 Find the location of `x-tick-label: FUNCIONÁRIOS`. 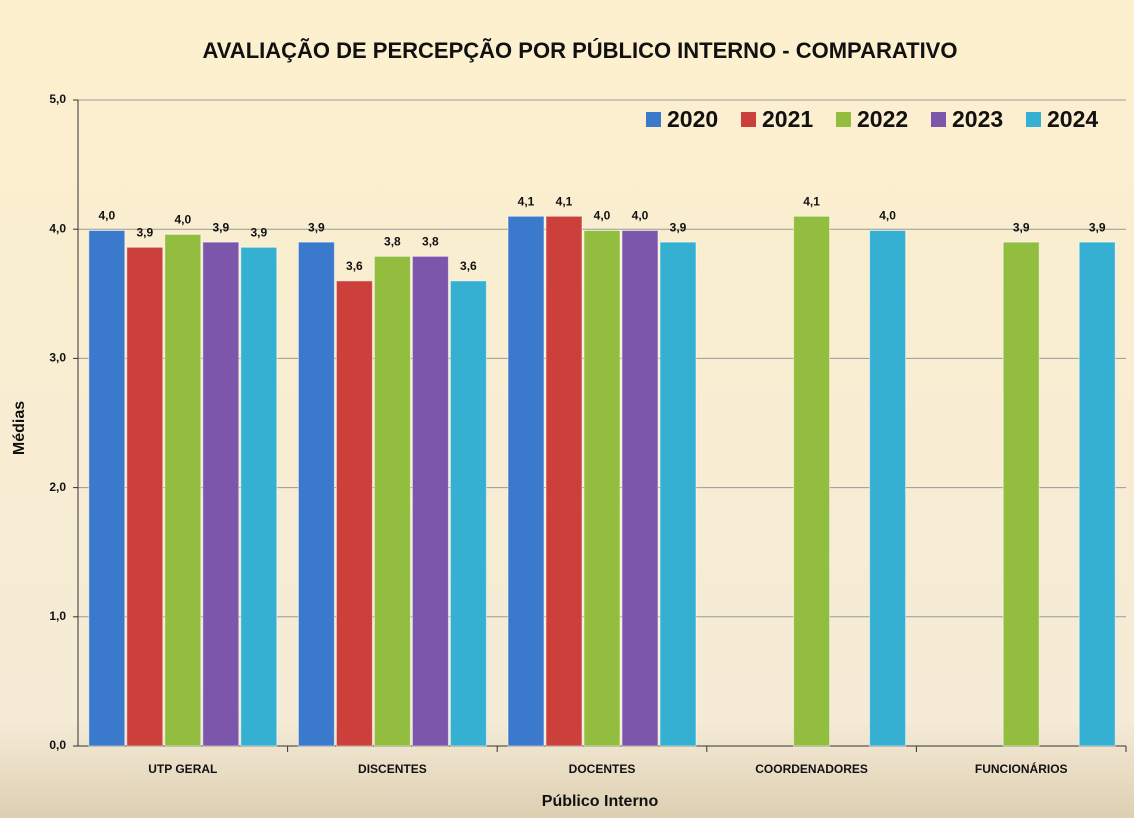

x-tick-label: FUNCIONÁRIOS is located at coordinates (1021, 768).